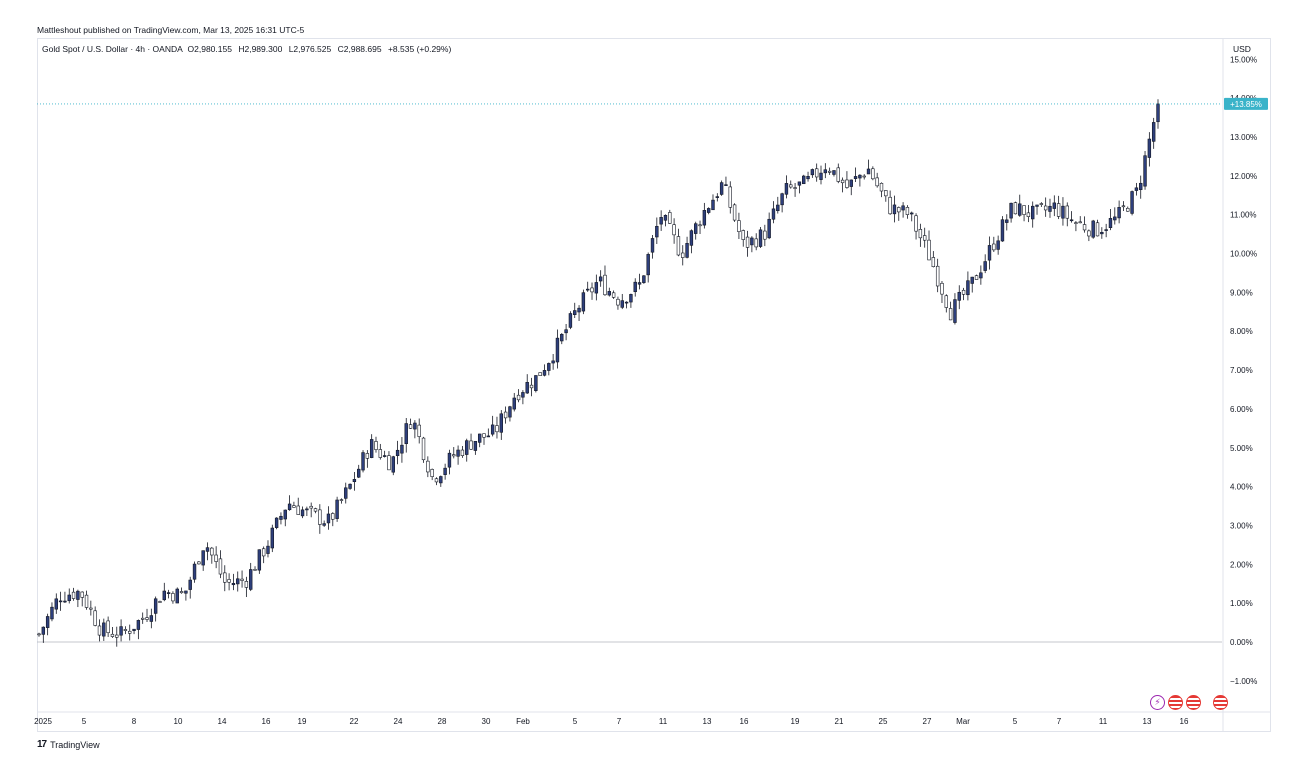  I want to click on y-tick-label: 13.00%, so click(1243, 137).